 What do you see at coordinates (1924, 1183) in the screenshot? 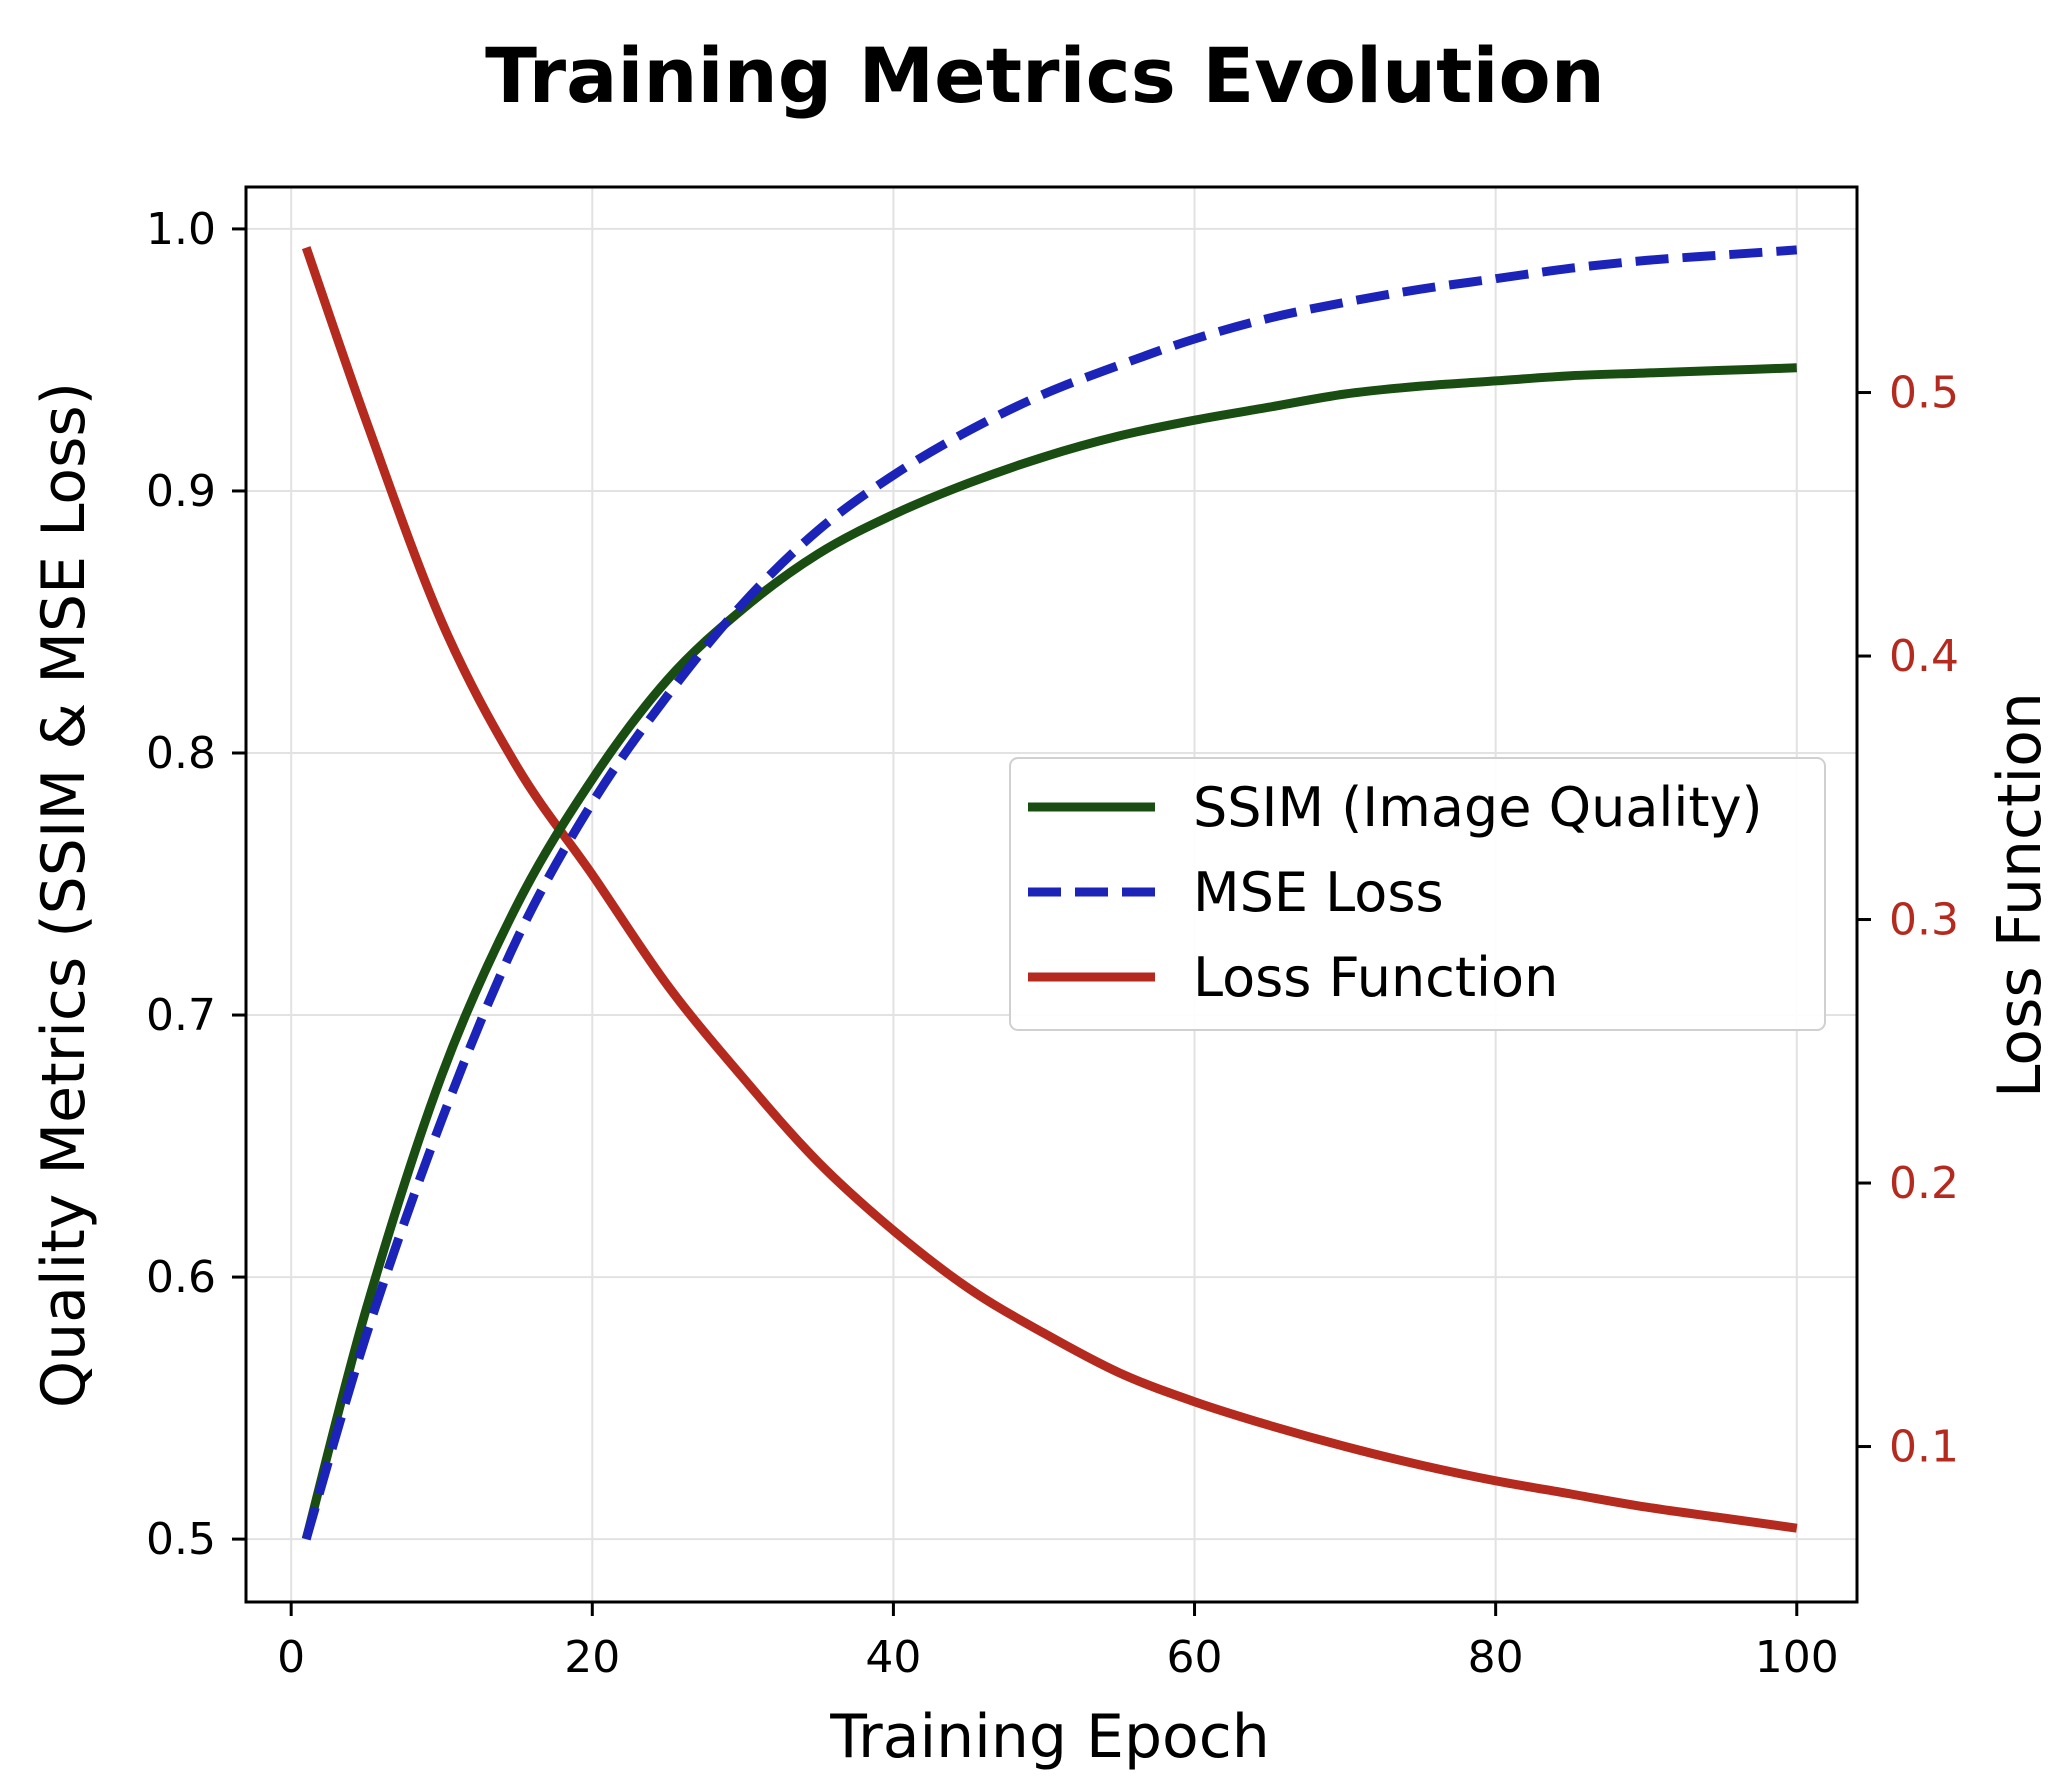
I see `y-right-tick-label-1: 0.2` at bounding box center [1924, 1183].